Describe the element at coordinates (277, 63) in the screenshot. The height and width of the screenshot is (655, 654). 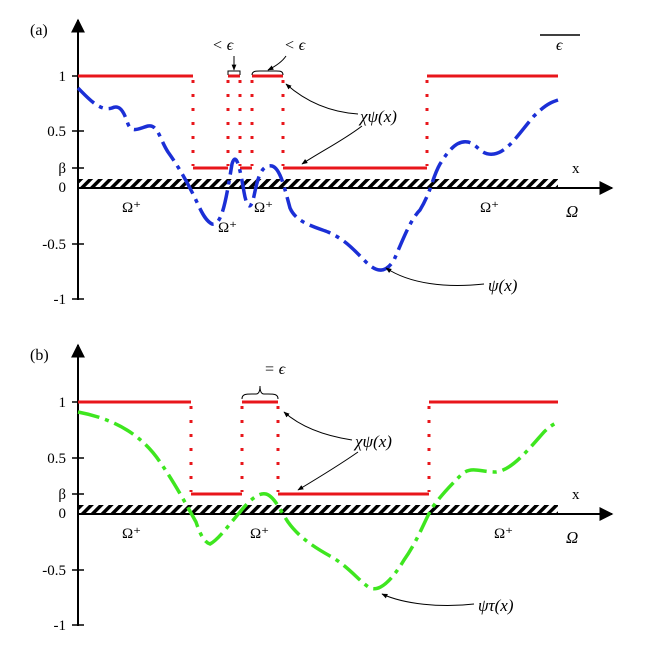
I see `gap-pointer` at that location.